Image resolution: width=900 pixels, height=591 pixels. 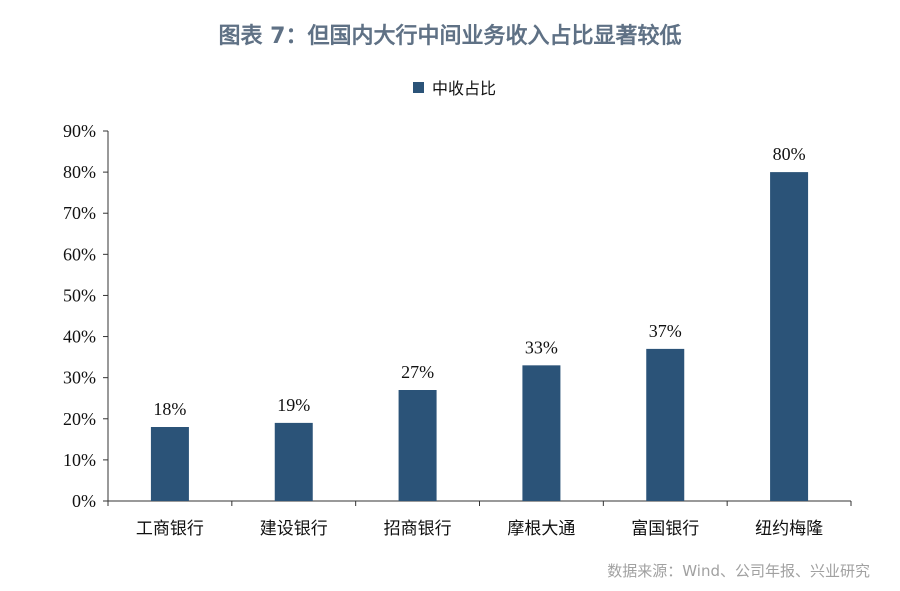 I want to click on legend-label: 中收占比, so click(x=464, y=88).